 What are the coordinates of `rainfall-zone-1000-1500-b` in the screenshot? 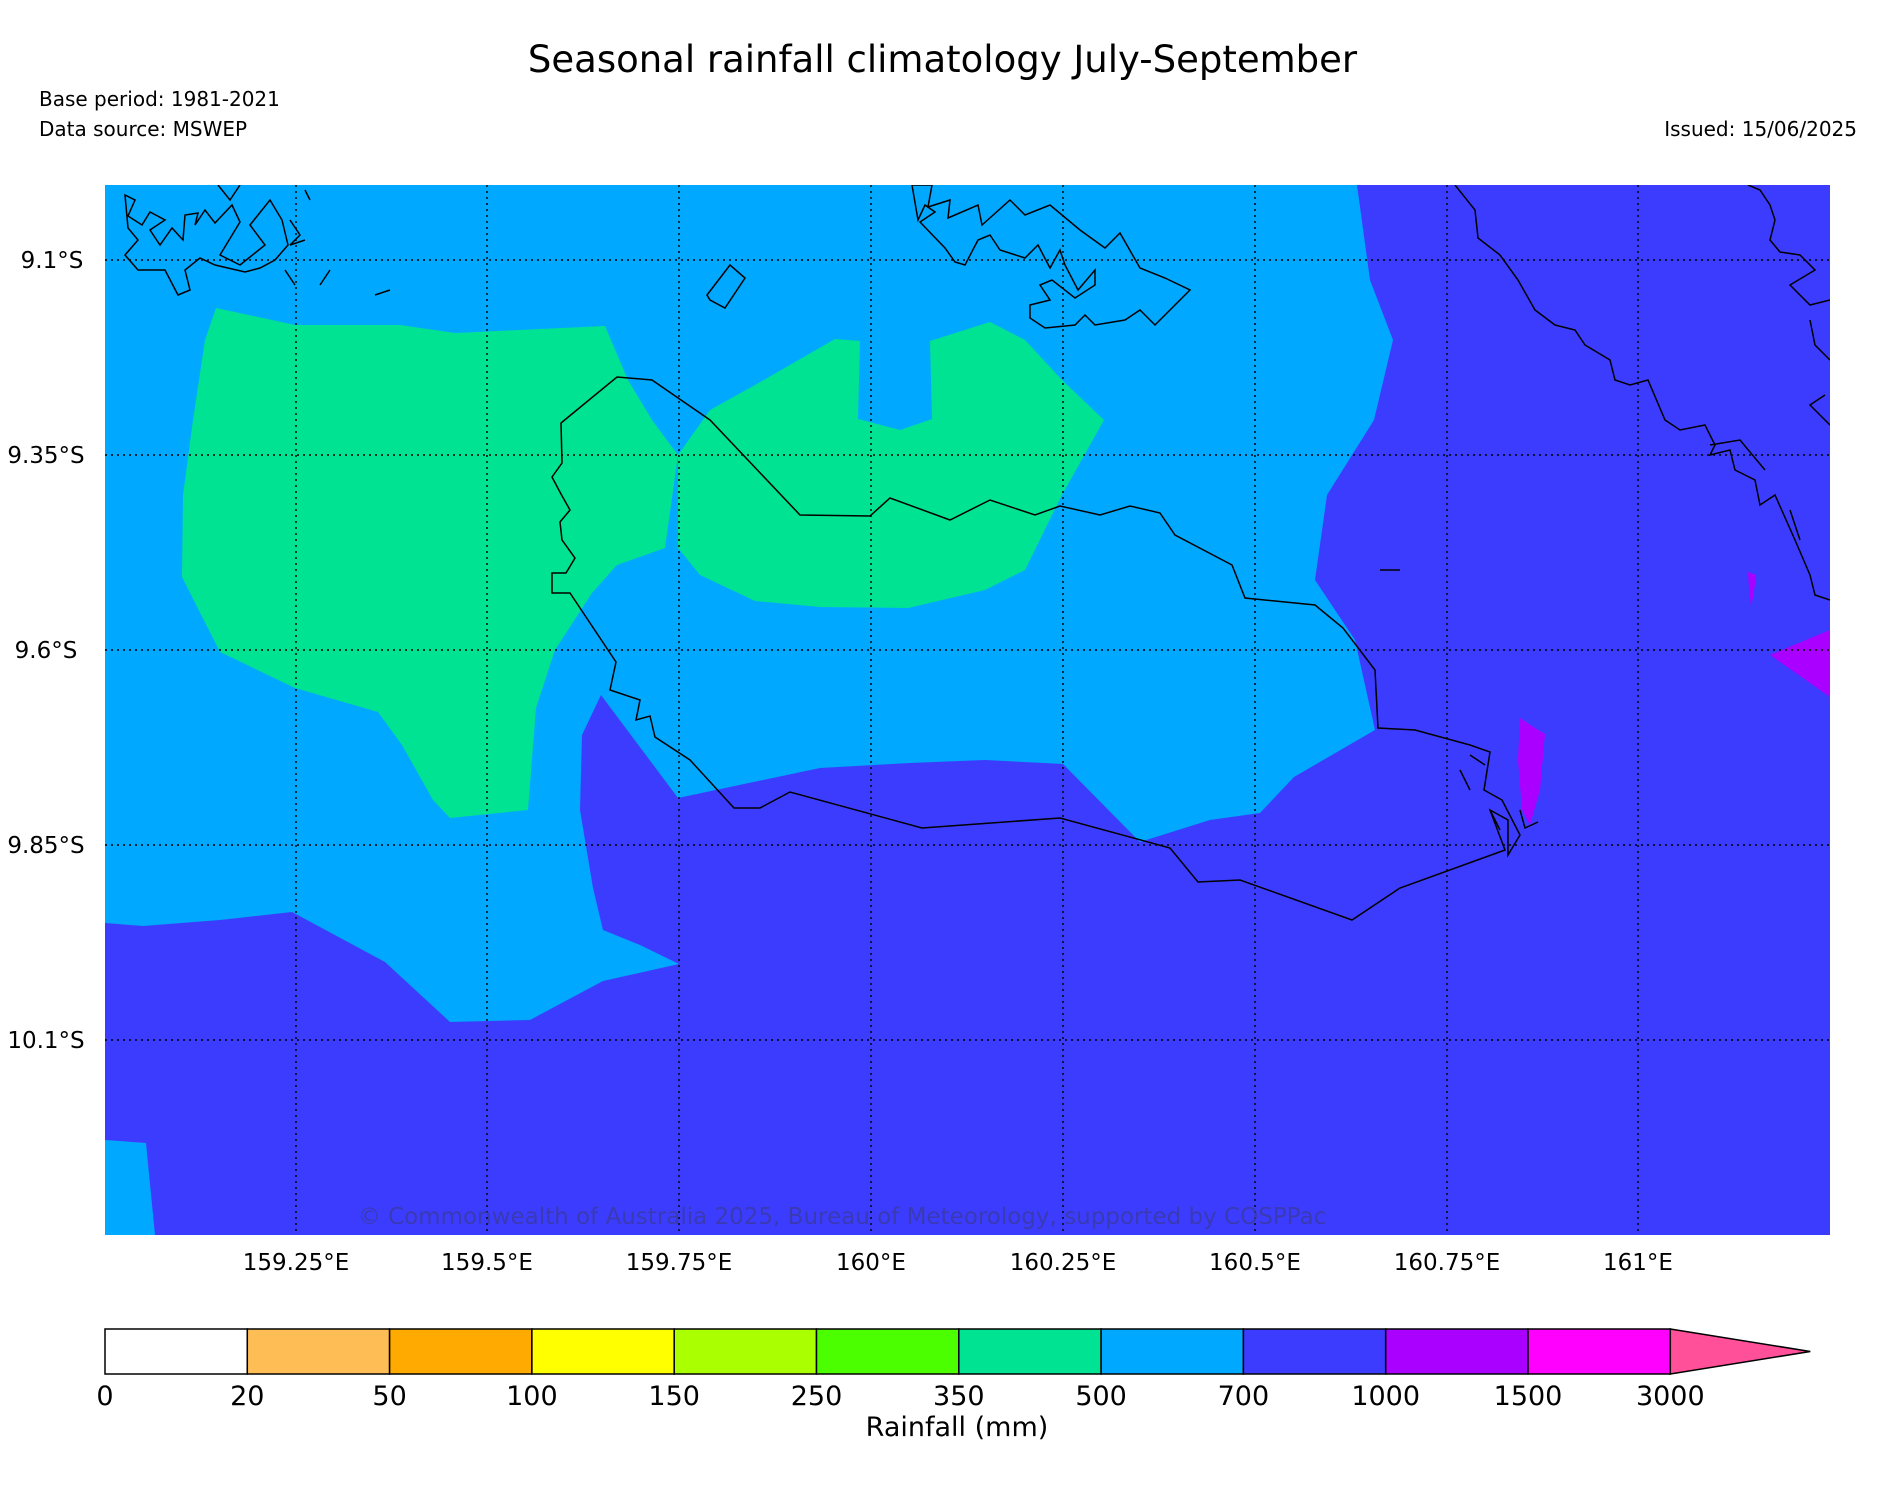 It's located at (1800, 663).